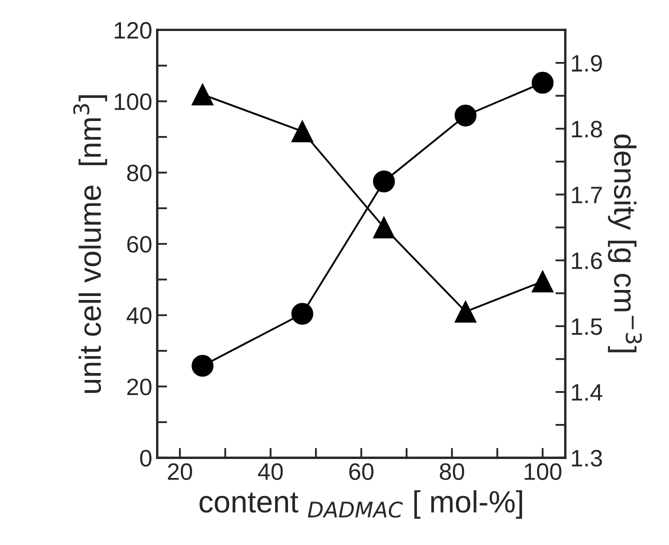 This screenshot has height=545, width=669. Describe the element at coordinates (587, 195) in the screenshot. I see `y2-tick-label: 1.7` at that location.